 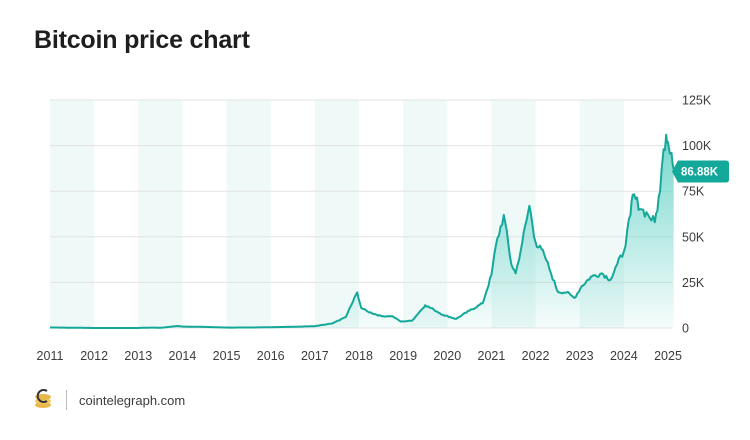 What do you see at coordinates (138, 356) in the screenshot?
I see `x-tick-label: 2013` at bounding box center [138, 356].